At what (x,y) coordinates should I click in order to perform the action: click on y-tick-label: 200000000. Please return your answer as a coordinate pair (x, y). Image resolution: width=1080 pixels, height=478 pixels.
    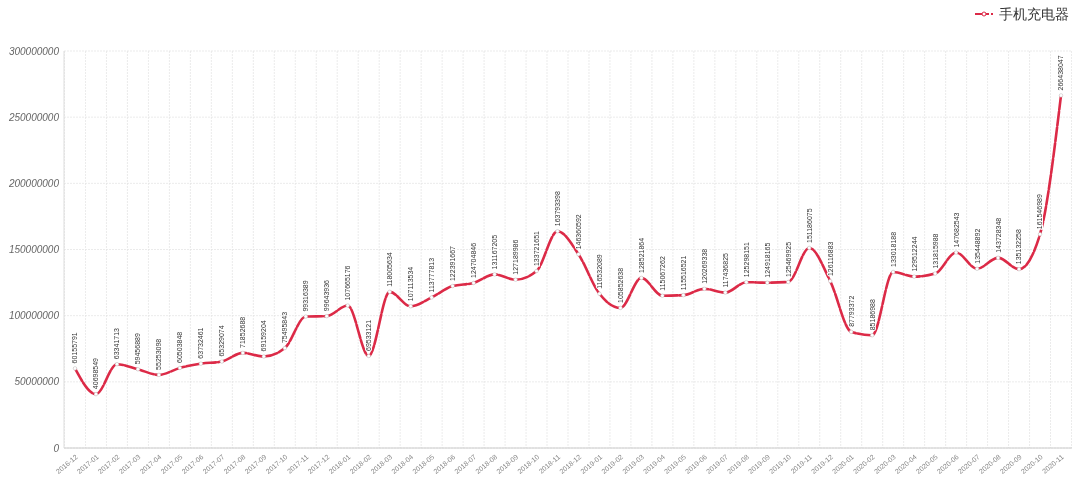
    Looking at the image, I should click on (33, 183).